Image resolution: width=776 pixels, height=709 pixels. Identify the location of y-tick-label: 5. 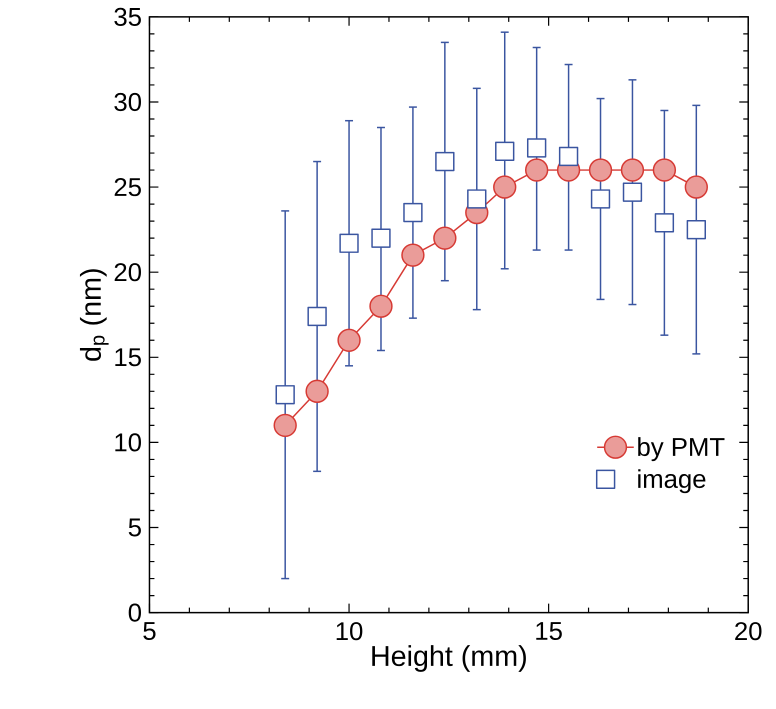
(134, 527).